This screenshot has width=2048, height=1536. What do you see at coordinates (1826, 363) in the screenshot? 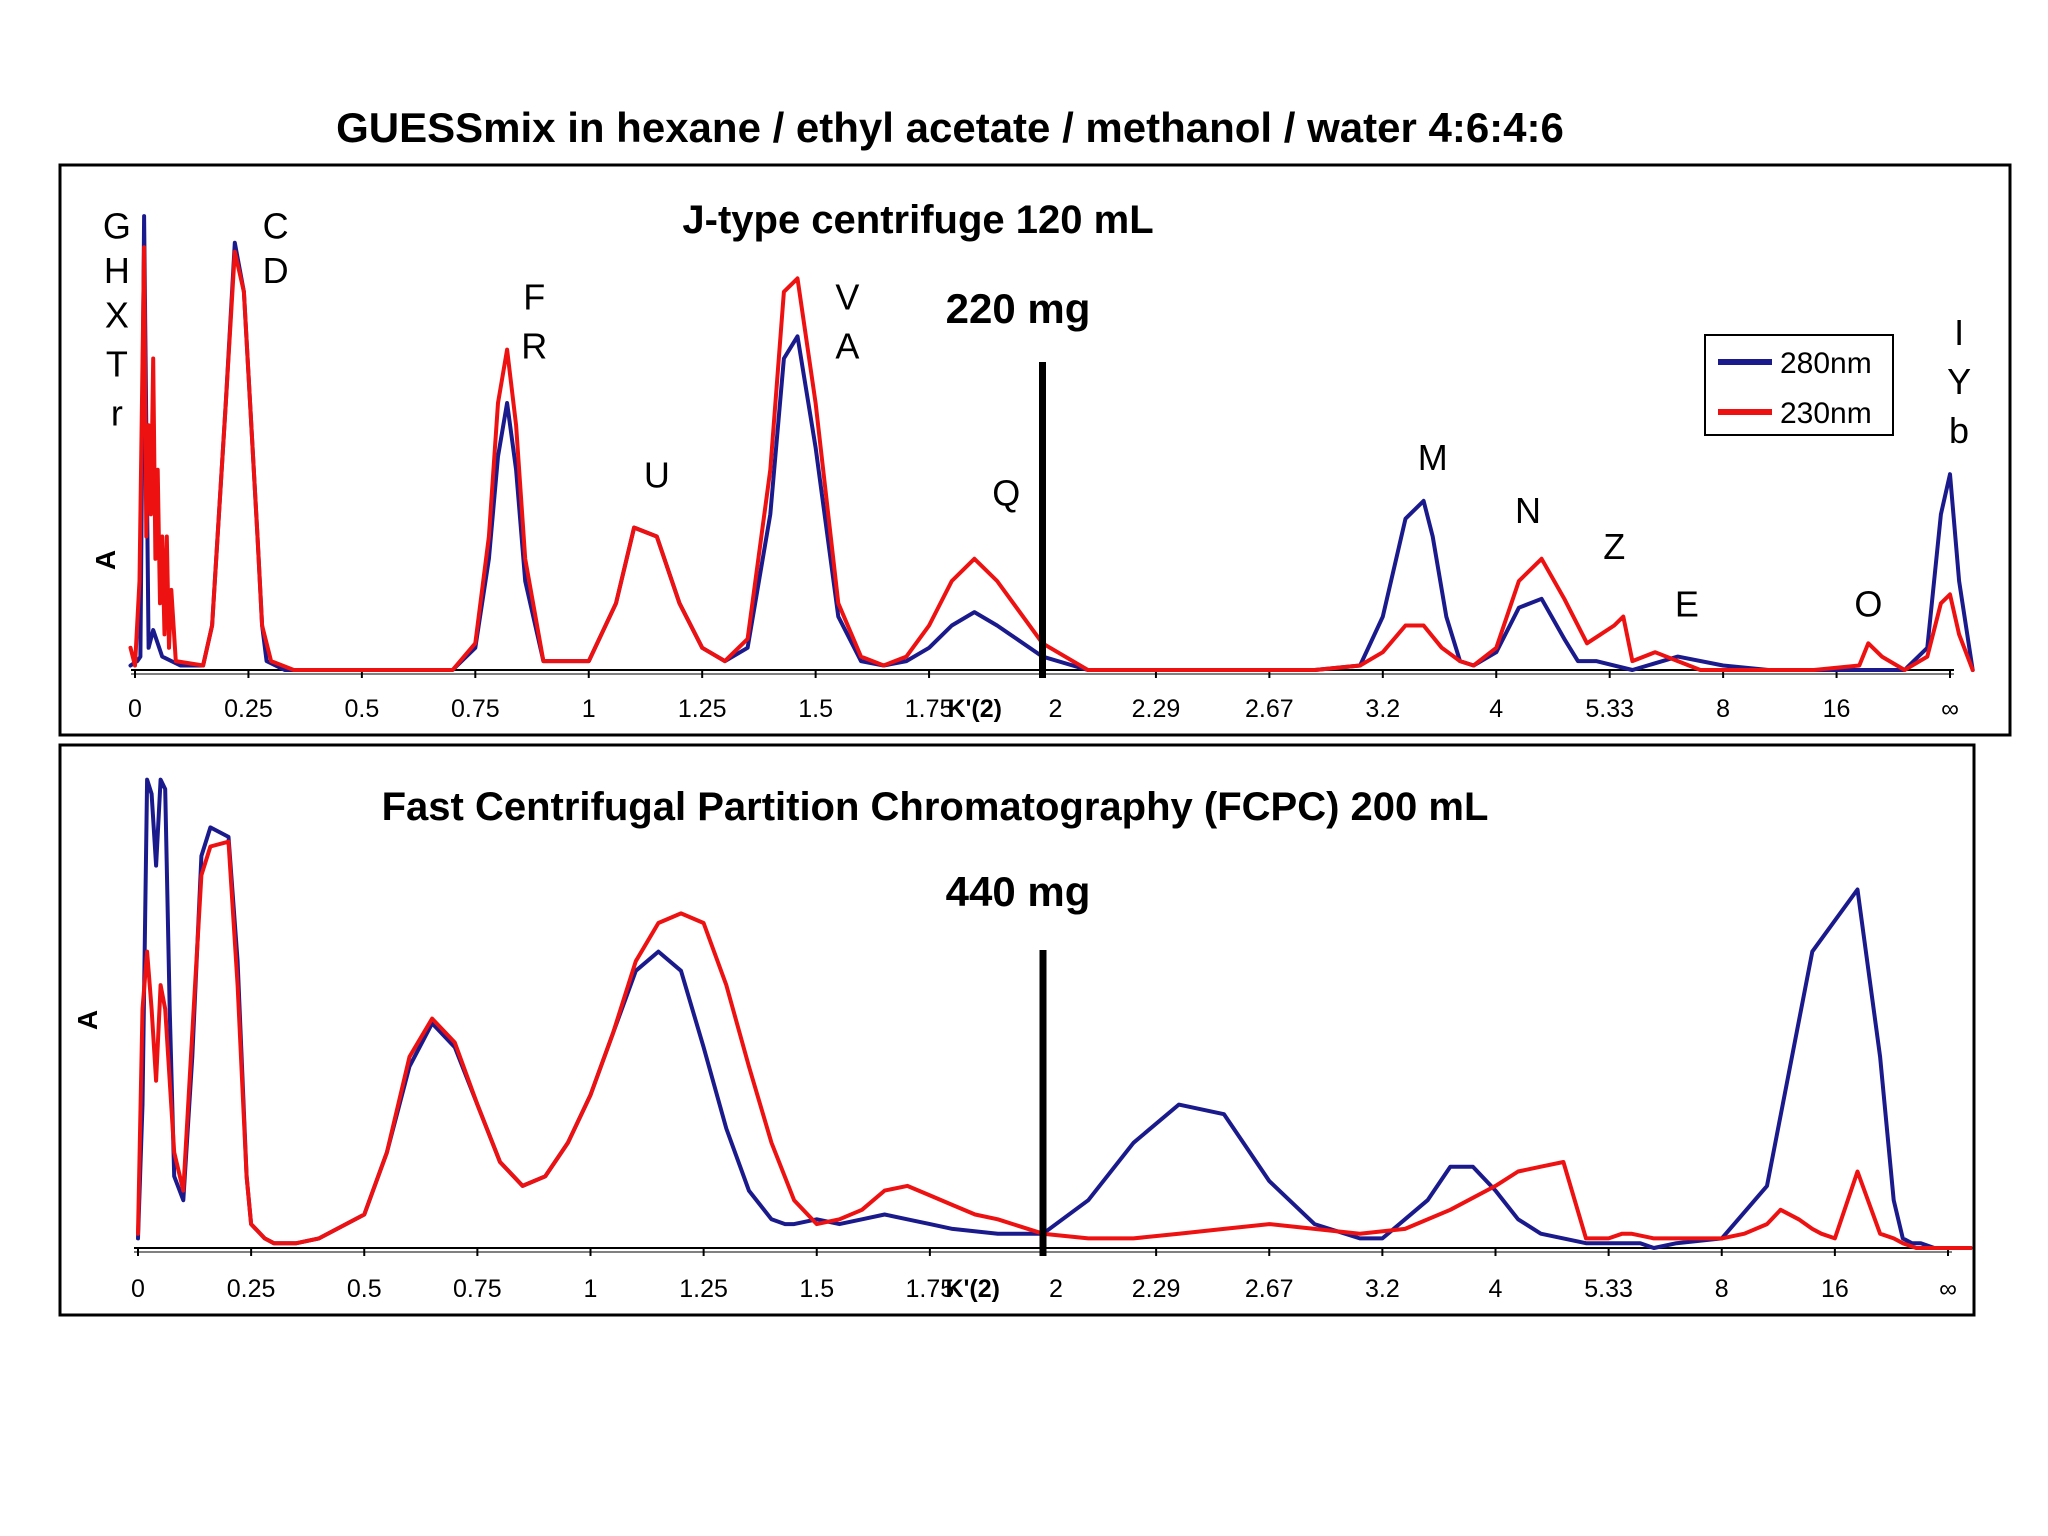
I see `legend-label-280nm: 280nm` at bounding box center [1826, 363].